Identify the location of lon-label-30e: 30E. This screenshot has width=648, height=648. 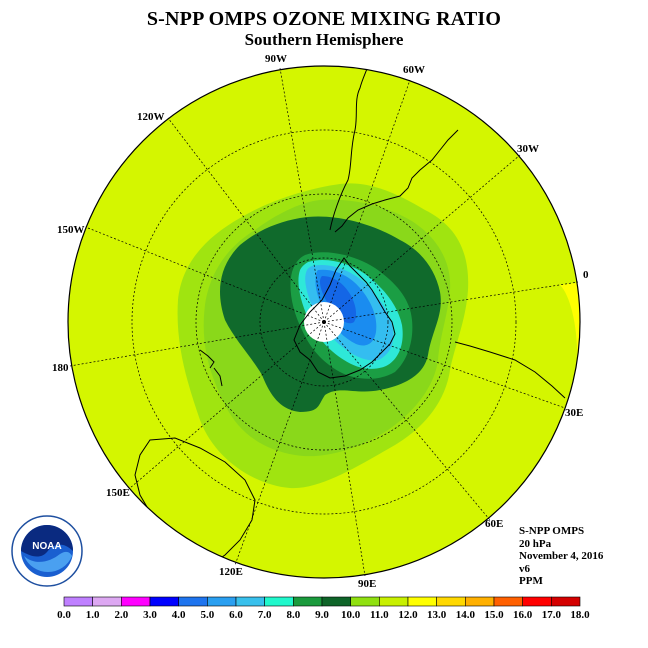
(574, 413).